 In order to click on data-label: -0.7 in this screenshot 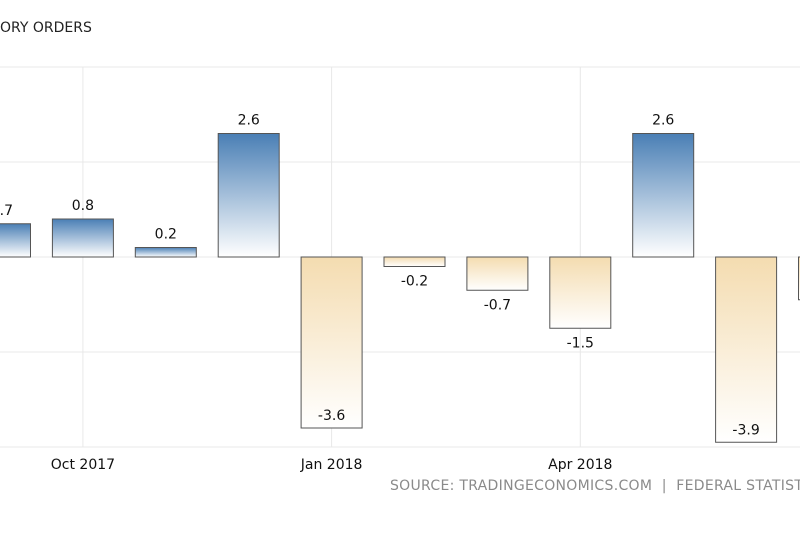, I will do `click(497, 305)`.